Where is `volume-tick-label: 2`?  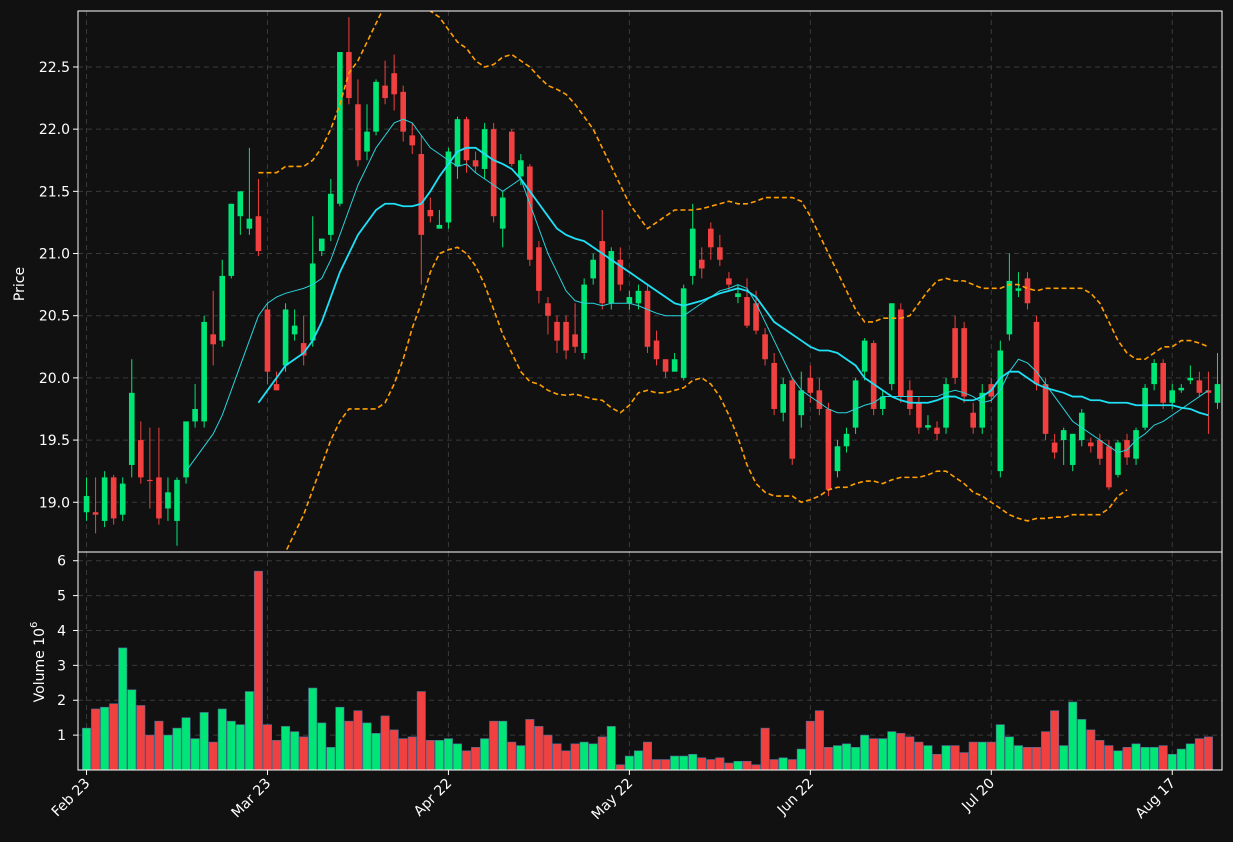
volume-tick-label: 2 is located at coordinates (61, 701).